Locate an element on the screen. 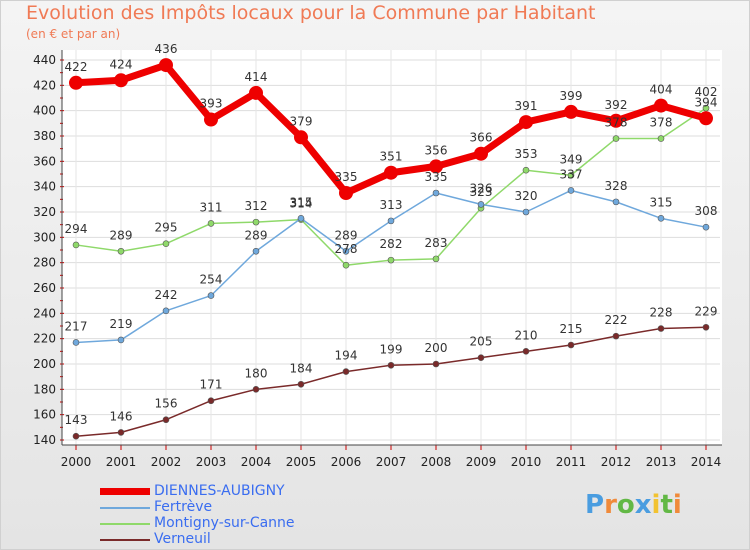 The width and height of the screenshot is (750, 550). data-label: 353 is located at coordinates (526, 154).